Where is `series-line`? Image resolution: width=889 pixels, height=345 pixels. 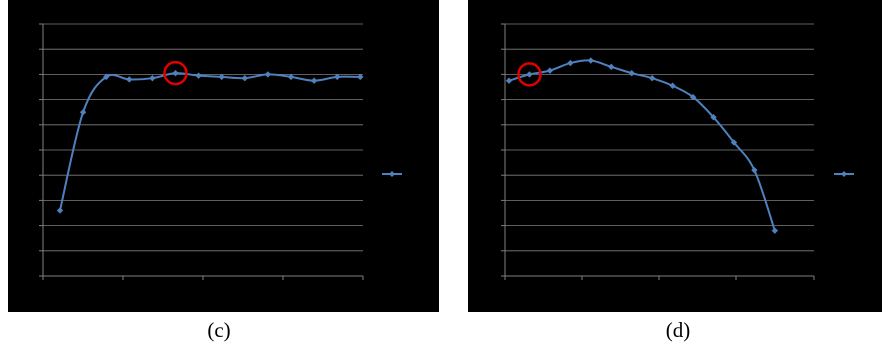 series-line is located at coordinates (210, 141).